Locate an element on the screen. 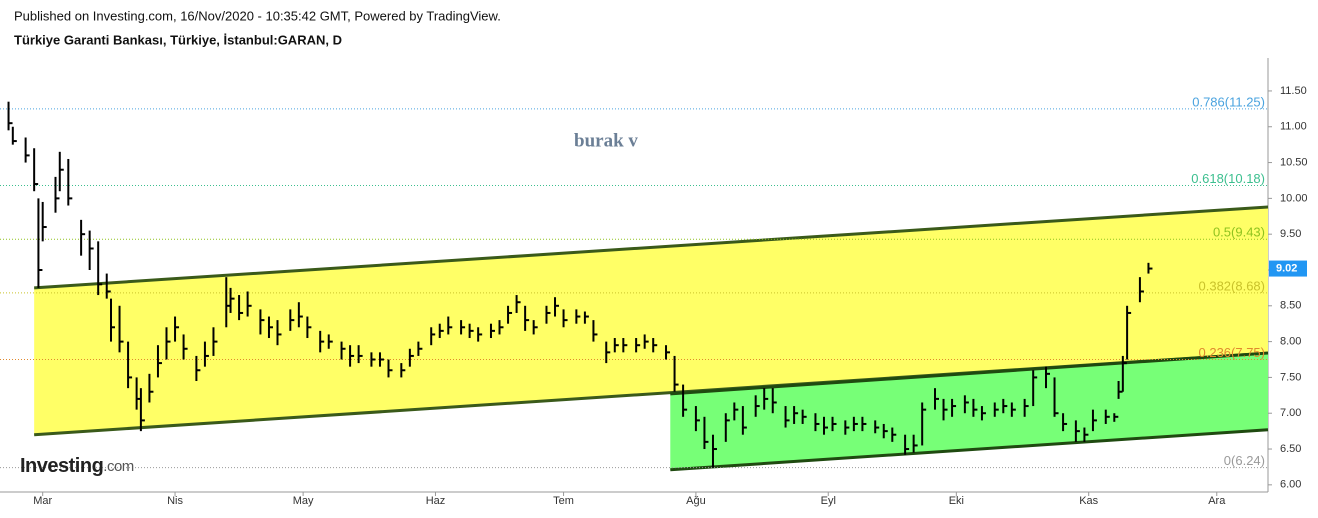 The image size is (1318, 518). fib-label: 0(6.24) is located at coordinates (1244, 460).